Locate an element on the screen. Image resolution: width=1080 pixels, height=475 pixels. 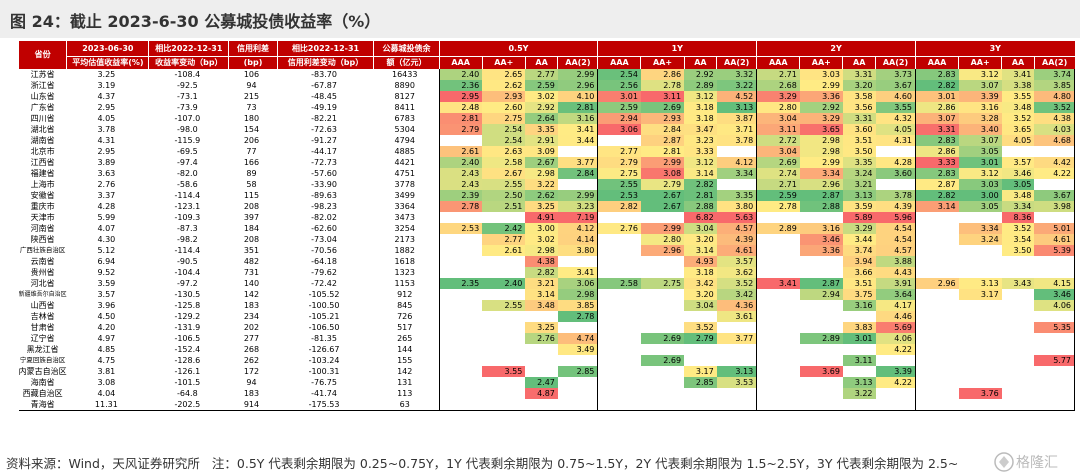
cell-y2-grade-1: 2.92 is located at coordinates (821, 107).